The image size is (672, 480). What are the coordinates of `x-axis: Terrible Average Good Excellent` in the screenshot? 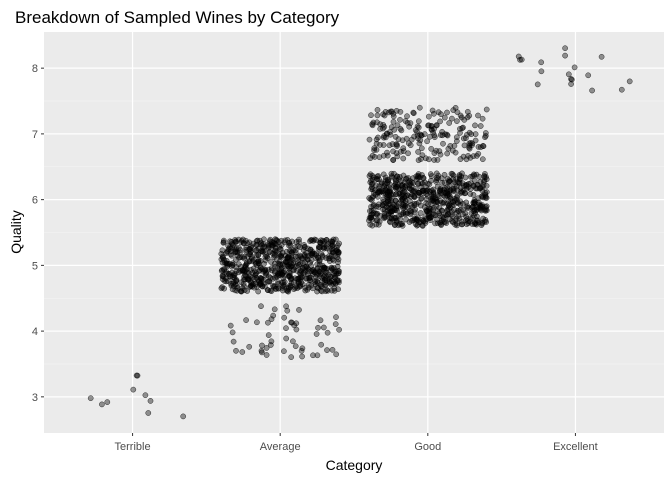 It's located at (356, 443).